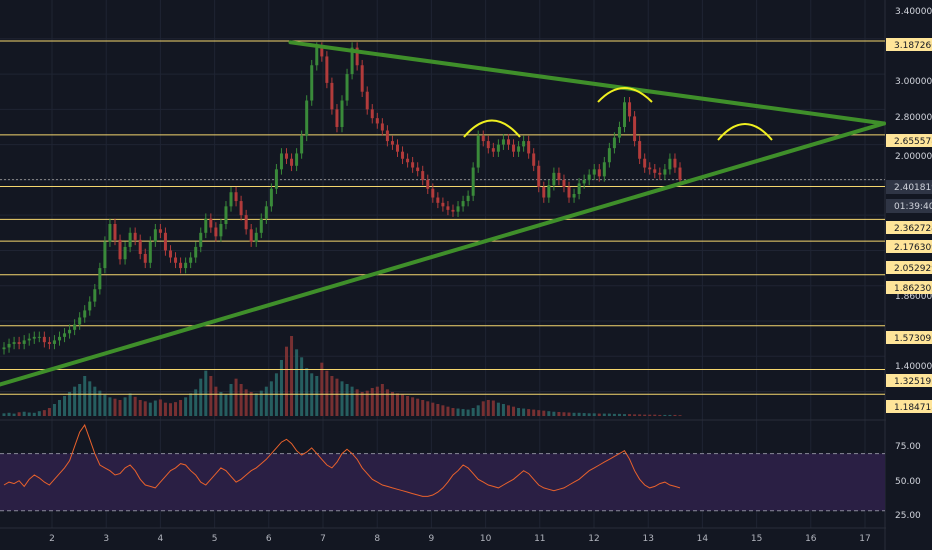  I want to click on arc-annotation, so click(625, 95).